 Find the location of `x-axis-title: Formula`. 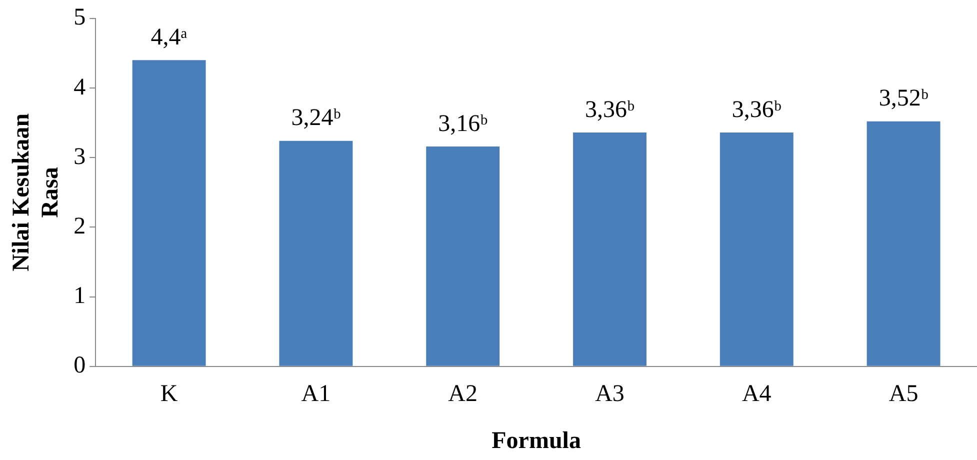

x-axis-title: Formula is located at coordinates (536, 441).